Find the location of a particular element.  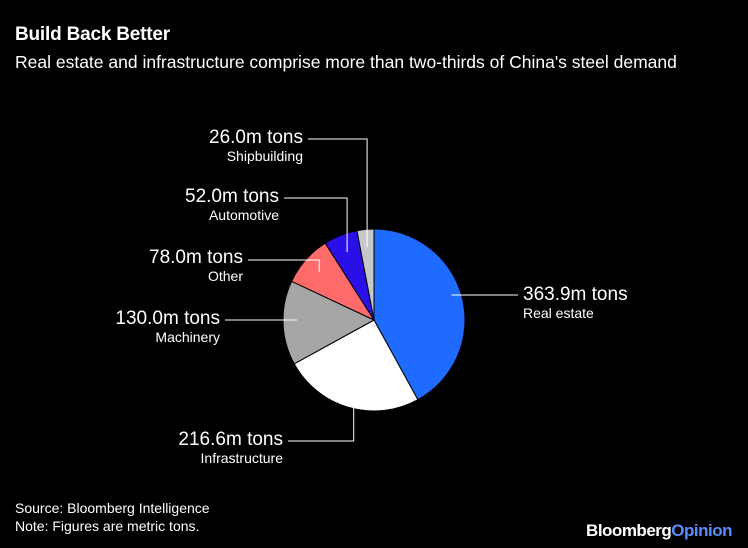

category-label-infrastructure: Infrastructure is located at coordinates (242, 458).